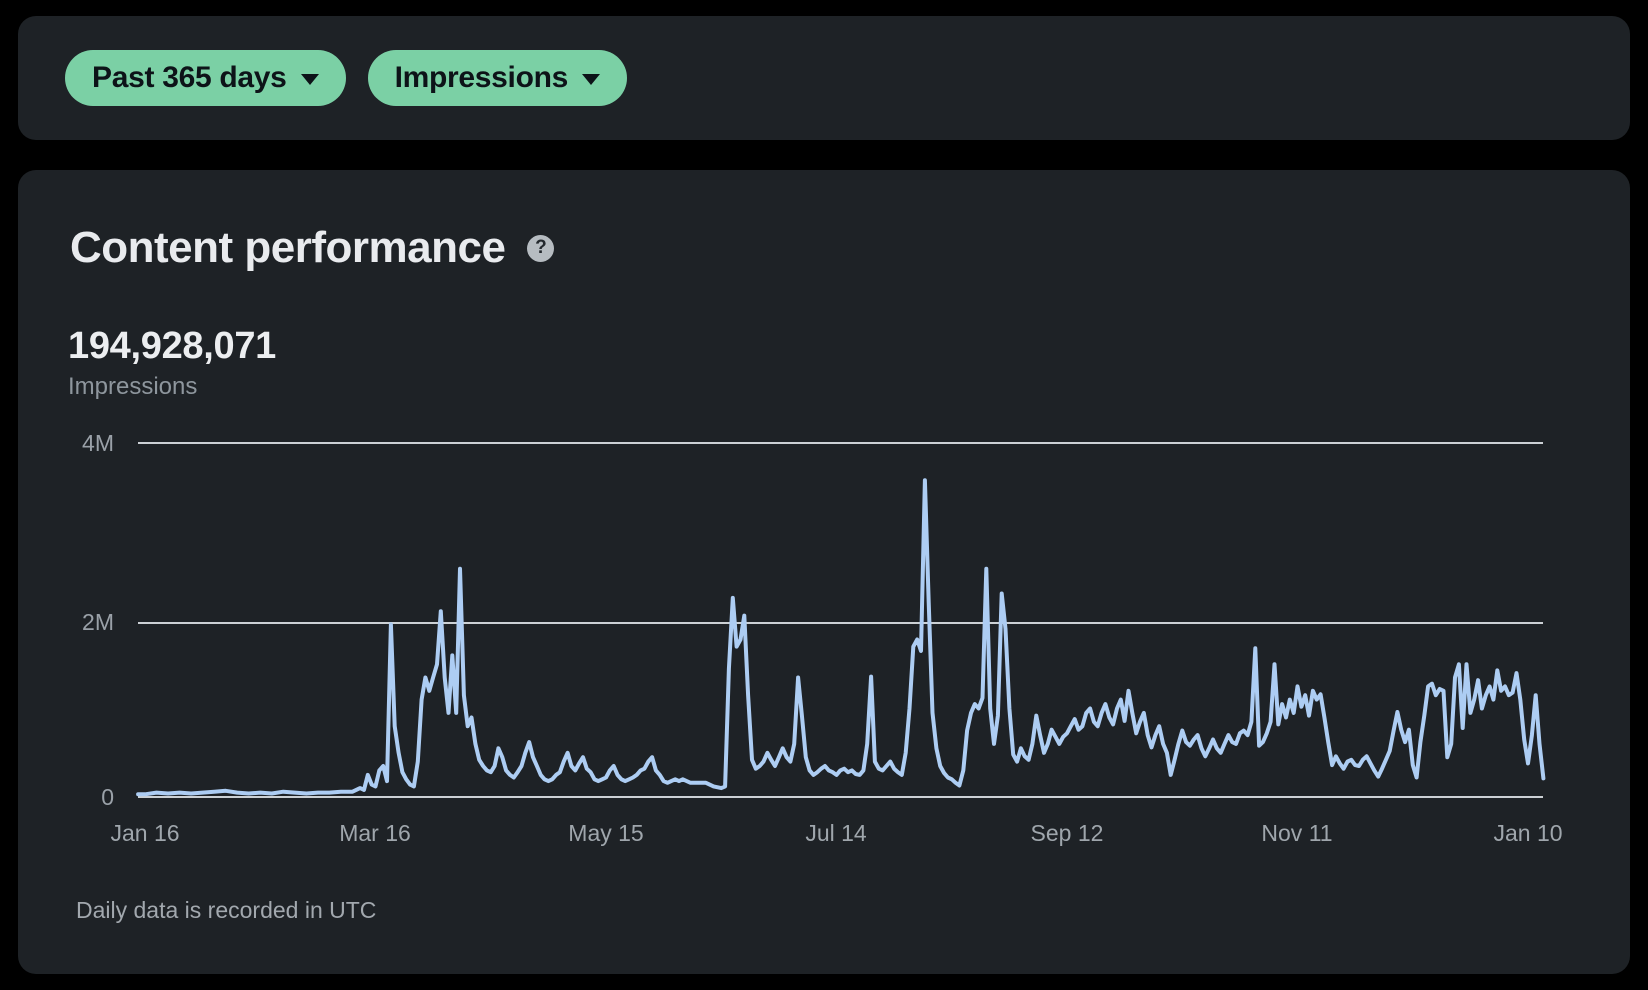  Describe the element at coordinates (836, 833) in the screenshot. I see `x-axis-label-jul14: Jul 14` at that location.